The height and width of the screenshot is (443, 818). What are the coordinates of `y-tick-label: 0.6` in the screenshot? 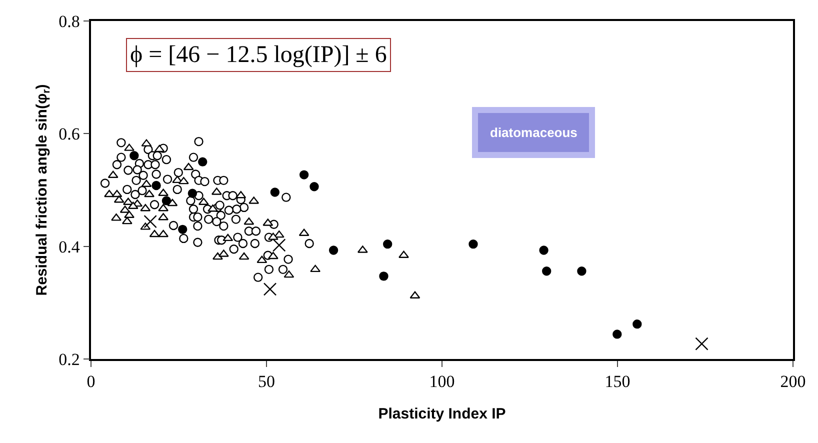 It's located at (69, 134).